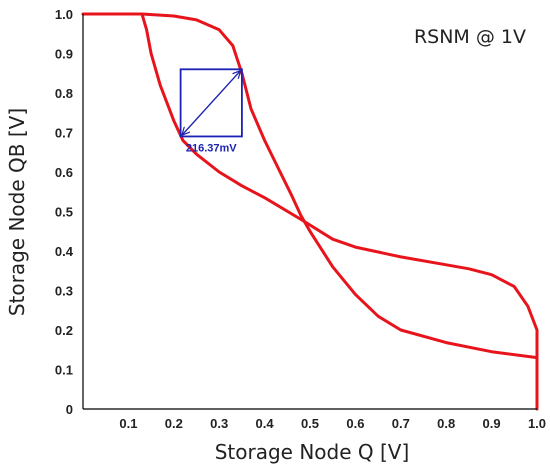 This screenshot has width=550, height=470. What do you see at coordinates (470, 37) in the screenshot?
I see `chart-annotation: RSNM @ 1V` at bounding box center [470, 37].